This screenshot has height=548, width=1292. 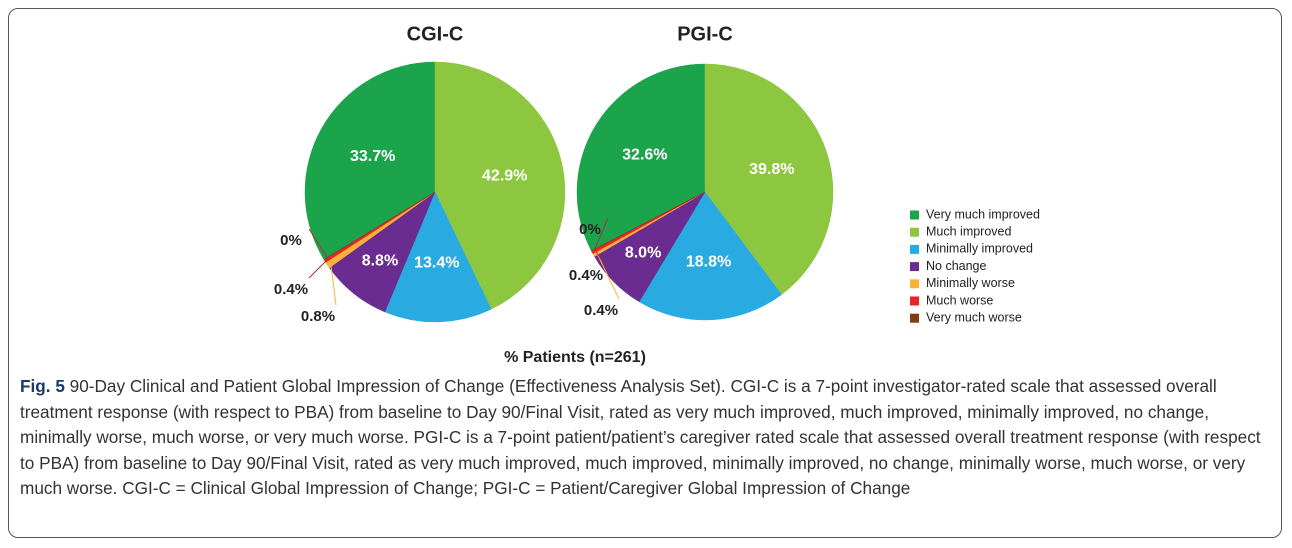 I want to click on legend-label: Very much improved, so click(x=983, y=214).